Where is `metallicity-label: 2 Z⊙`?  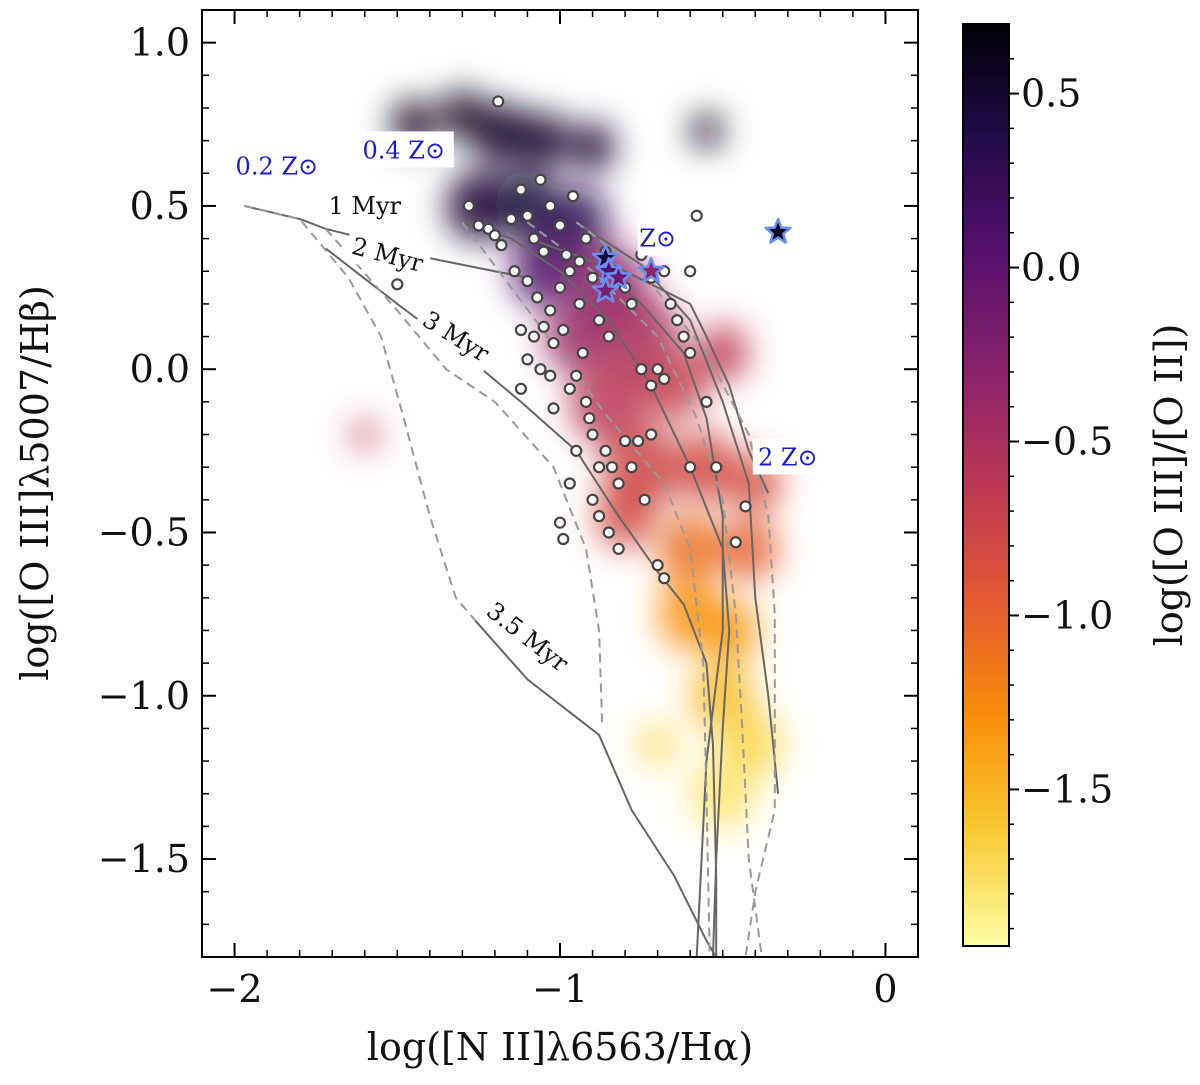 metallicity-label: 2 Z⊙ is located at coordinates (787, 456).